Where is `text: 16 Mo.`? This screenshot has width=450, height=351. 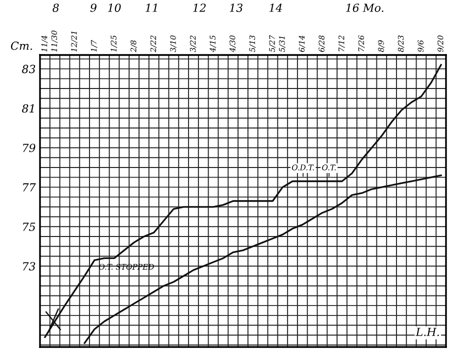 text: 16 Mo. is located at coordinates (365, 8).